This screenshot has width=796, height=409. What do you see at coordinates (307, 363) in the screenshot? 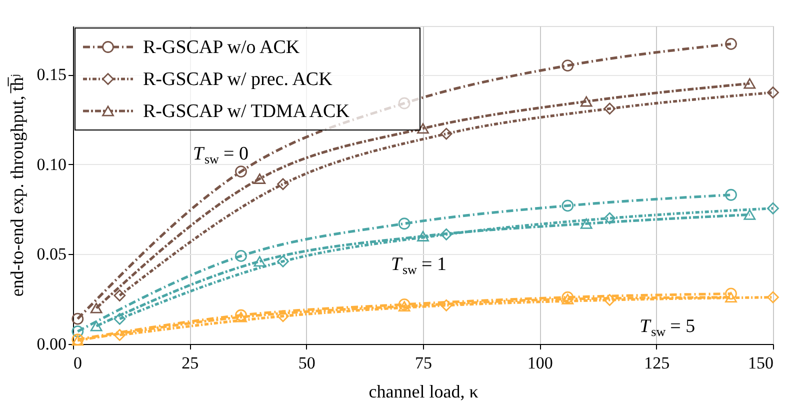
I see `x-tick-label: 50` at bounding box center [307, 363].